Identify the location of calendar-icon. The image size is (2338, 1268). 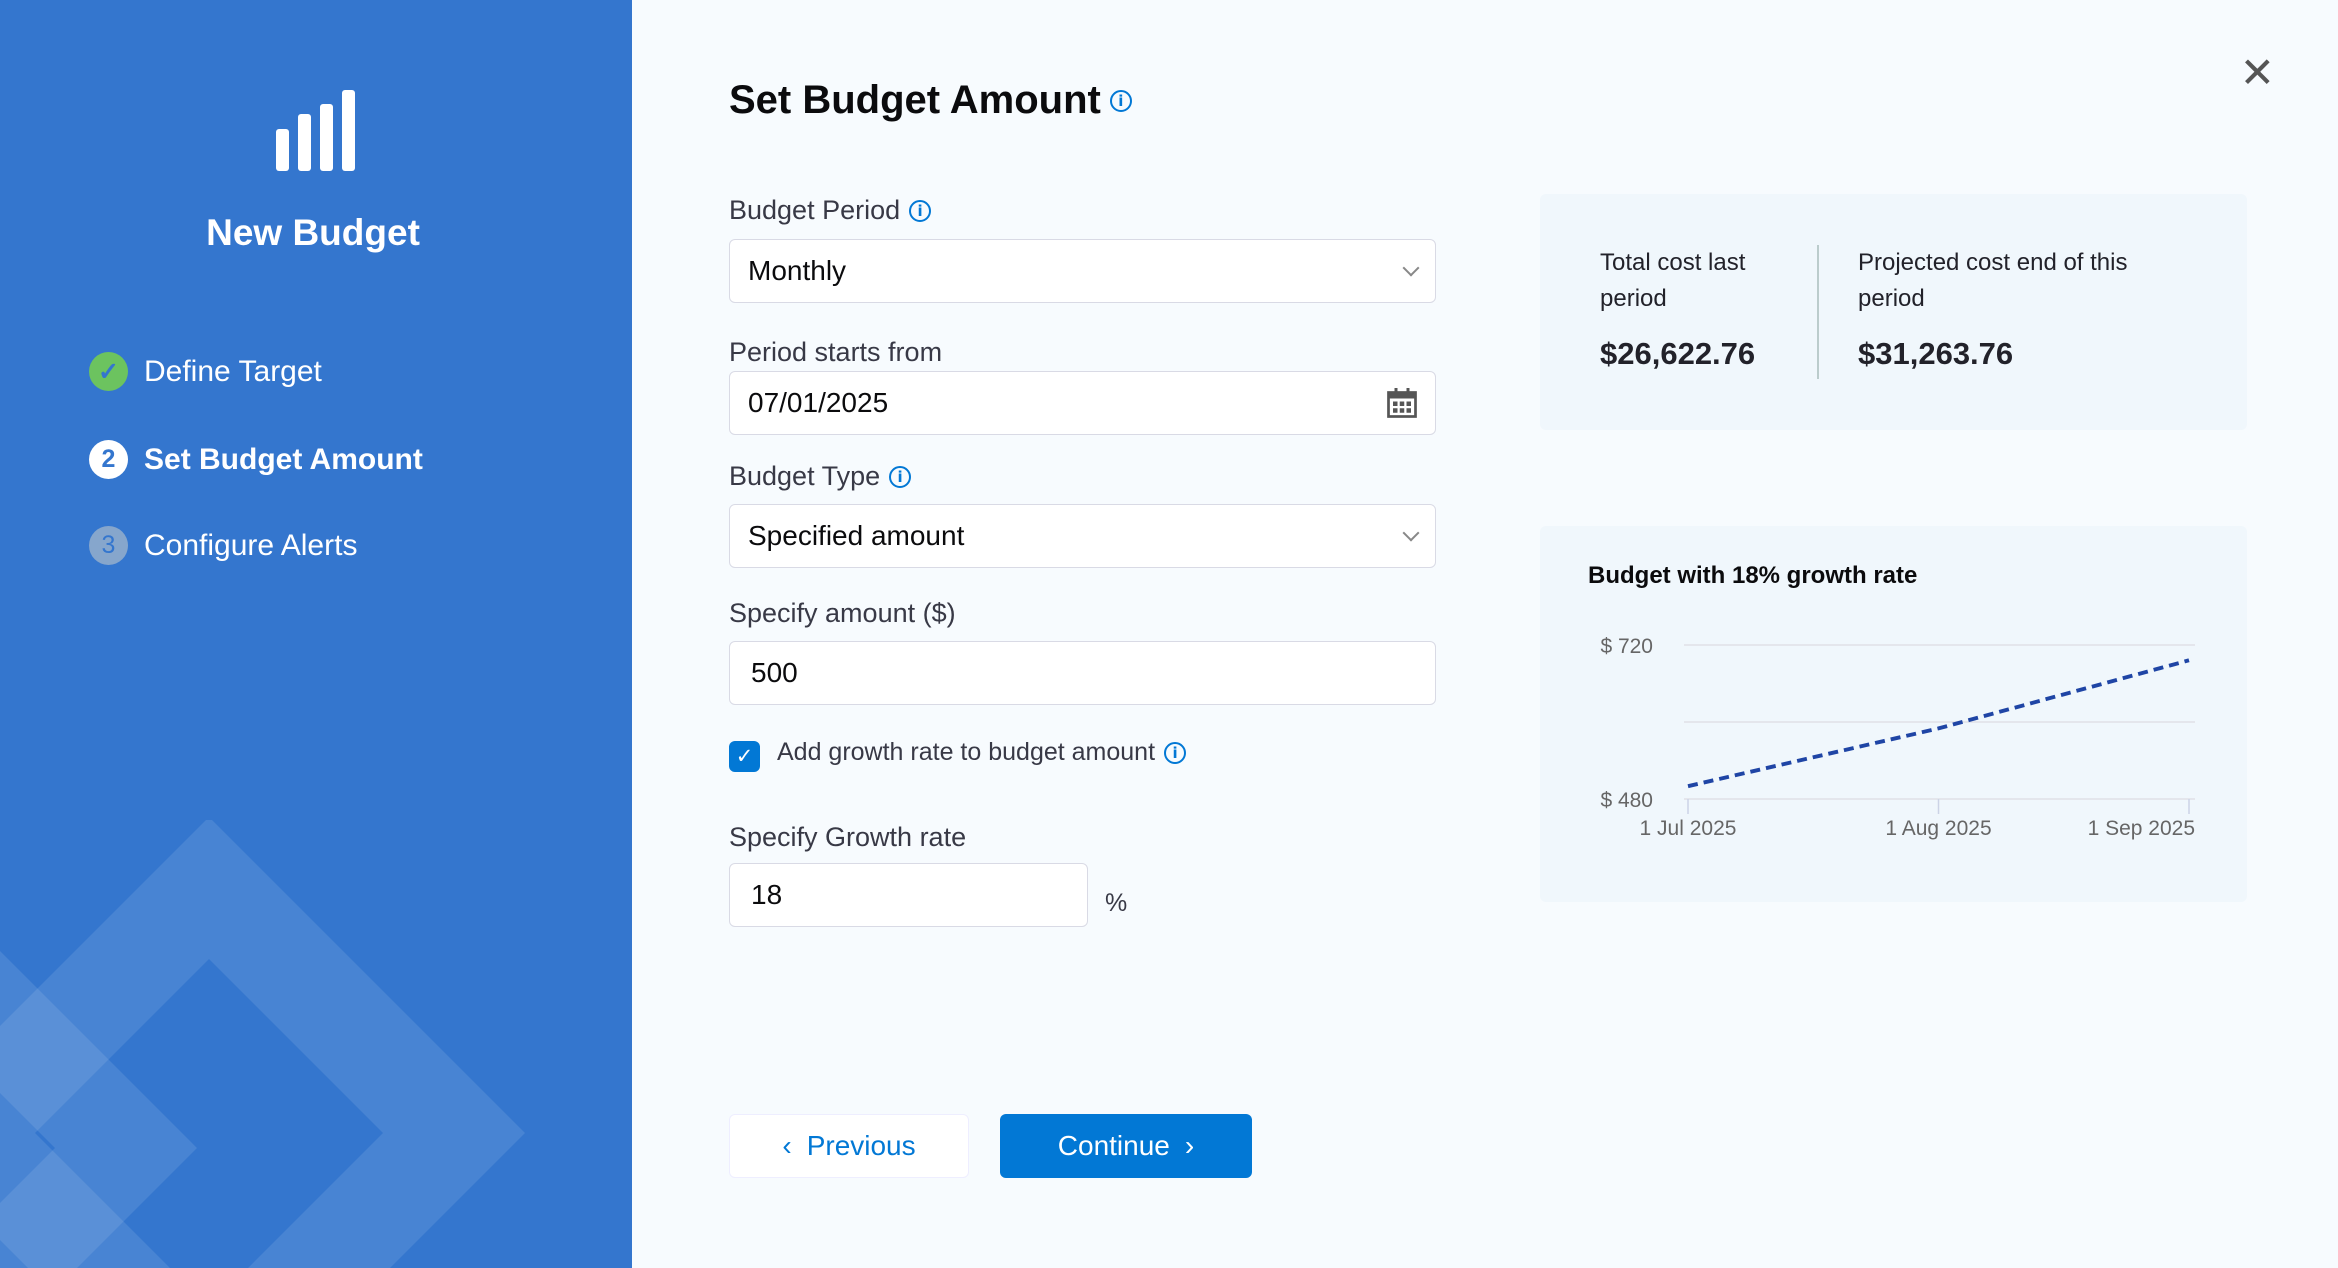
(1402, 403).